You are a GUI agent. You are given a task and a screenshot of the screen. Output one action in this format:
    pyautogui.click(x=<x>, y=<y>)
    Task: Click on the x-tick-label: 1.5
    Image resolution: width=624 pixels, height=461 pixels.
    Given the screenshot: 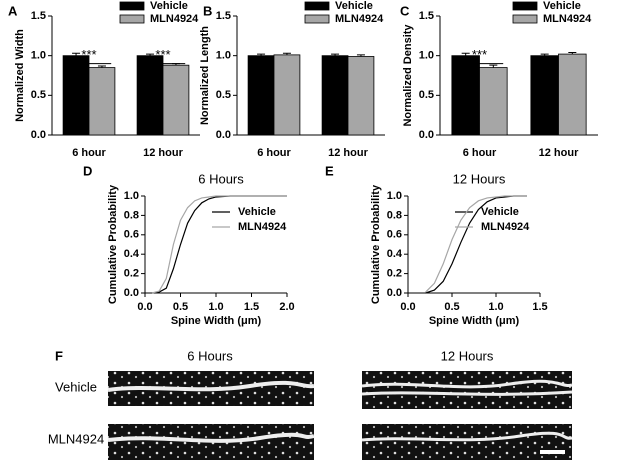 What is the action you would take?
    pyautogui.click(x=539, y=307)
    